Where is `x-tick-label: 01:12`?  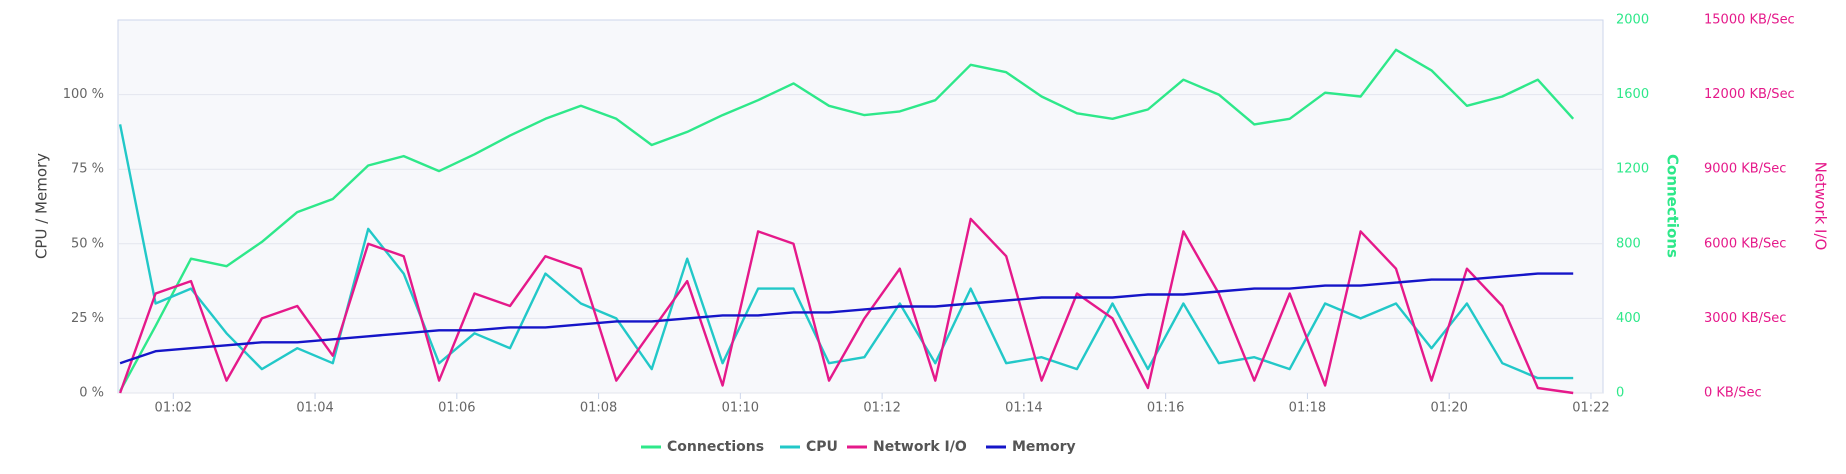 x-tick-label: 01:12 is located at coordinates (881, 408).